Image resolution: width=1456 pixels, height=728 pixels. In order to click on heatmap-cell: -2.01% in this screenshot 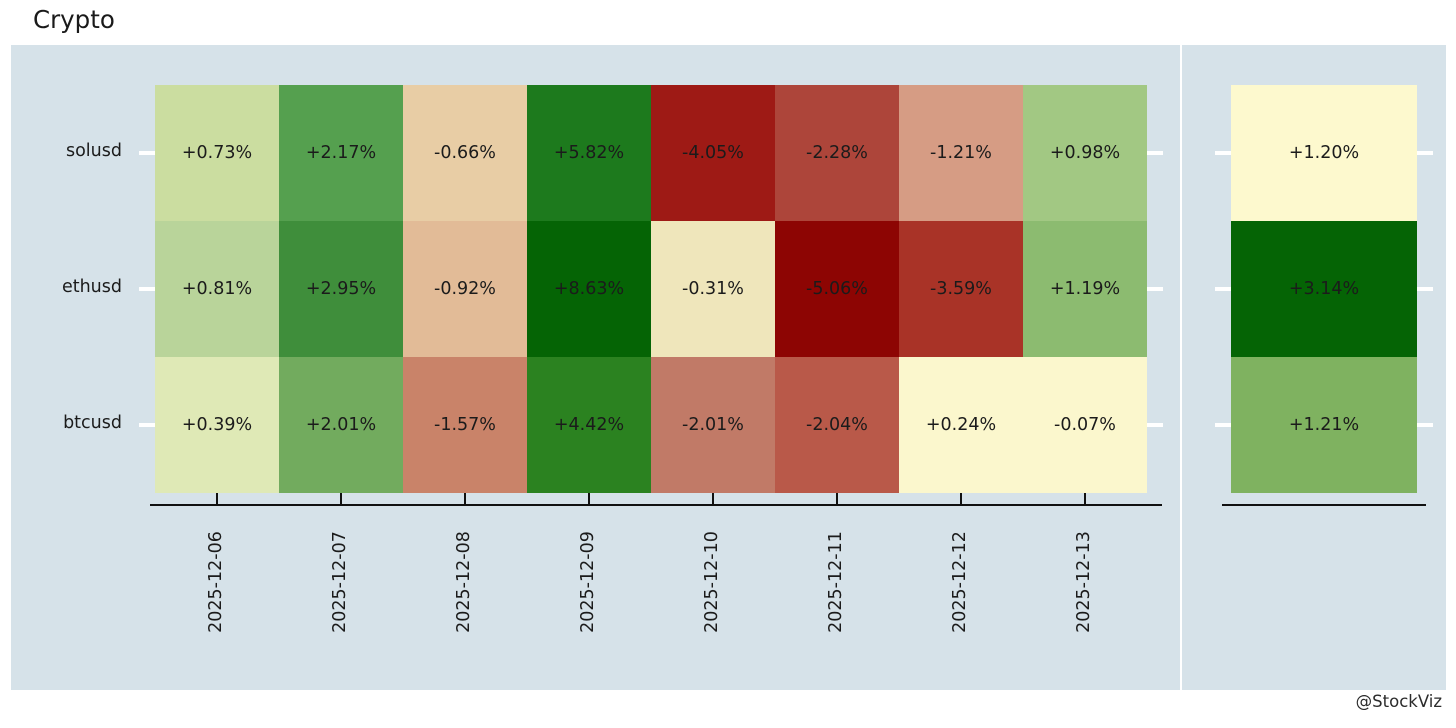, I will do `click(713, 425)`.